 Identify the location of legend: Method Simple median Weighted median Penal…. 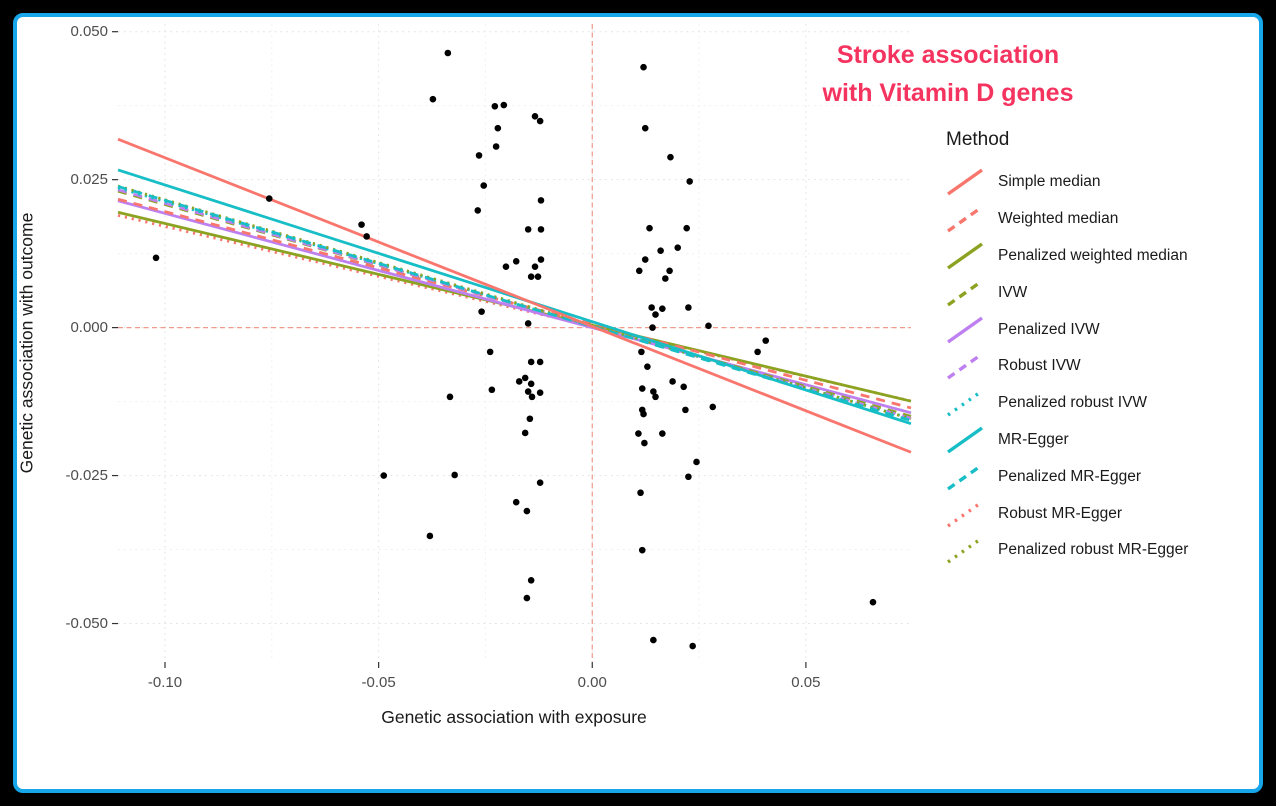
(1066, 349).